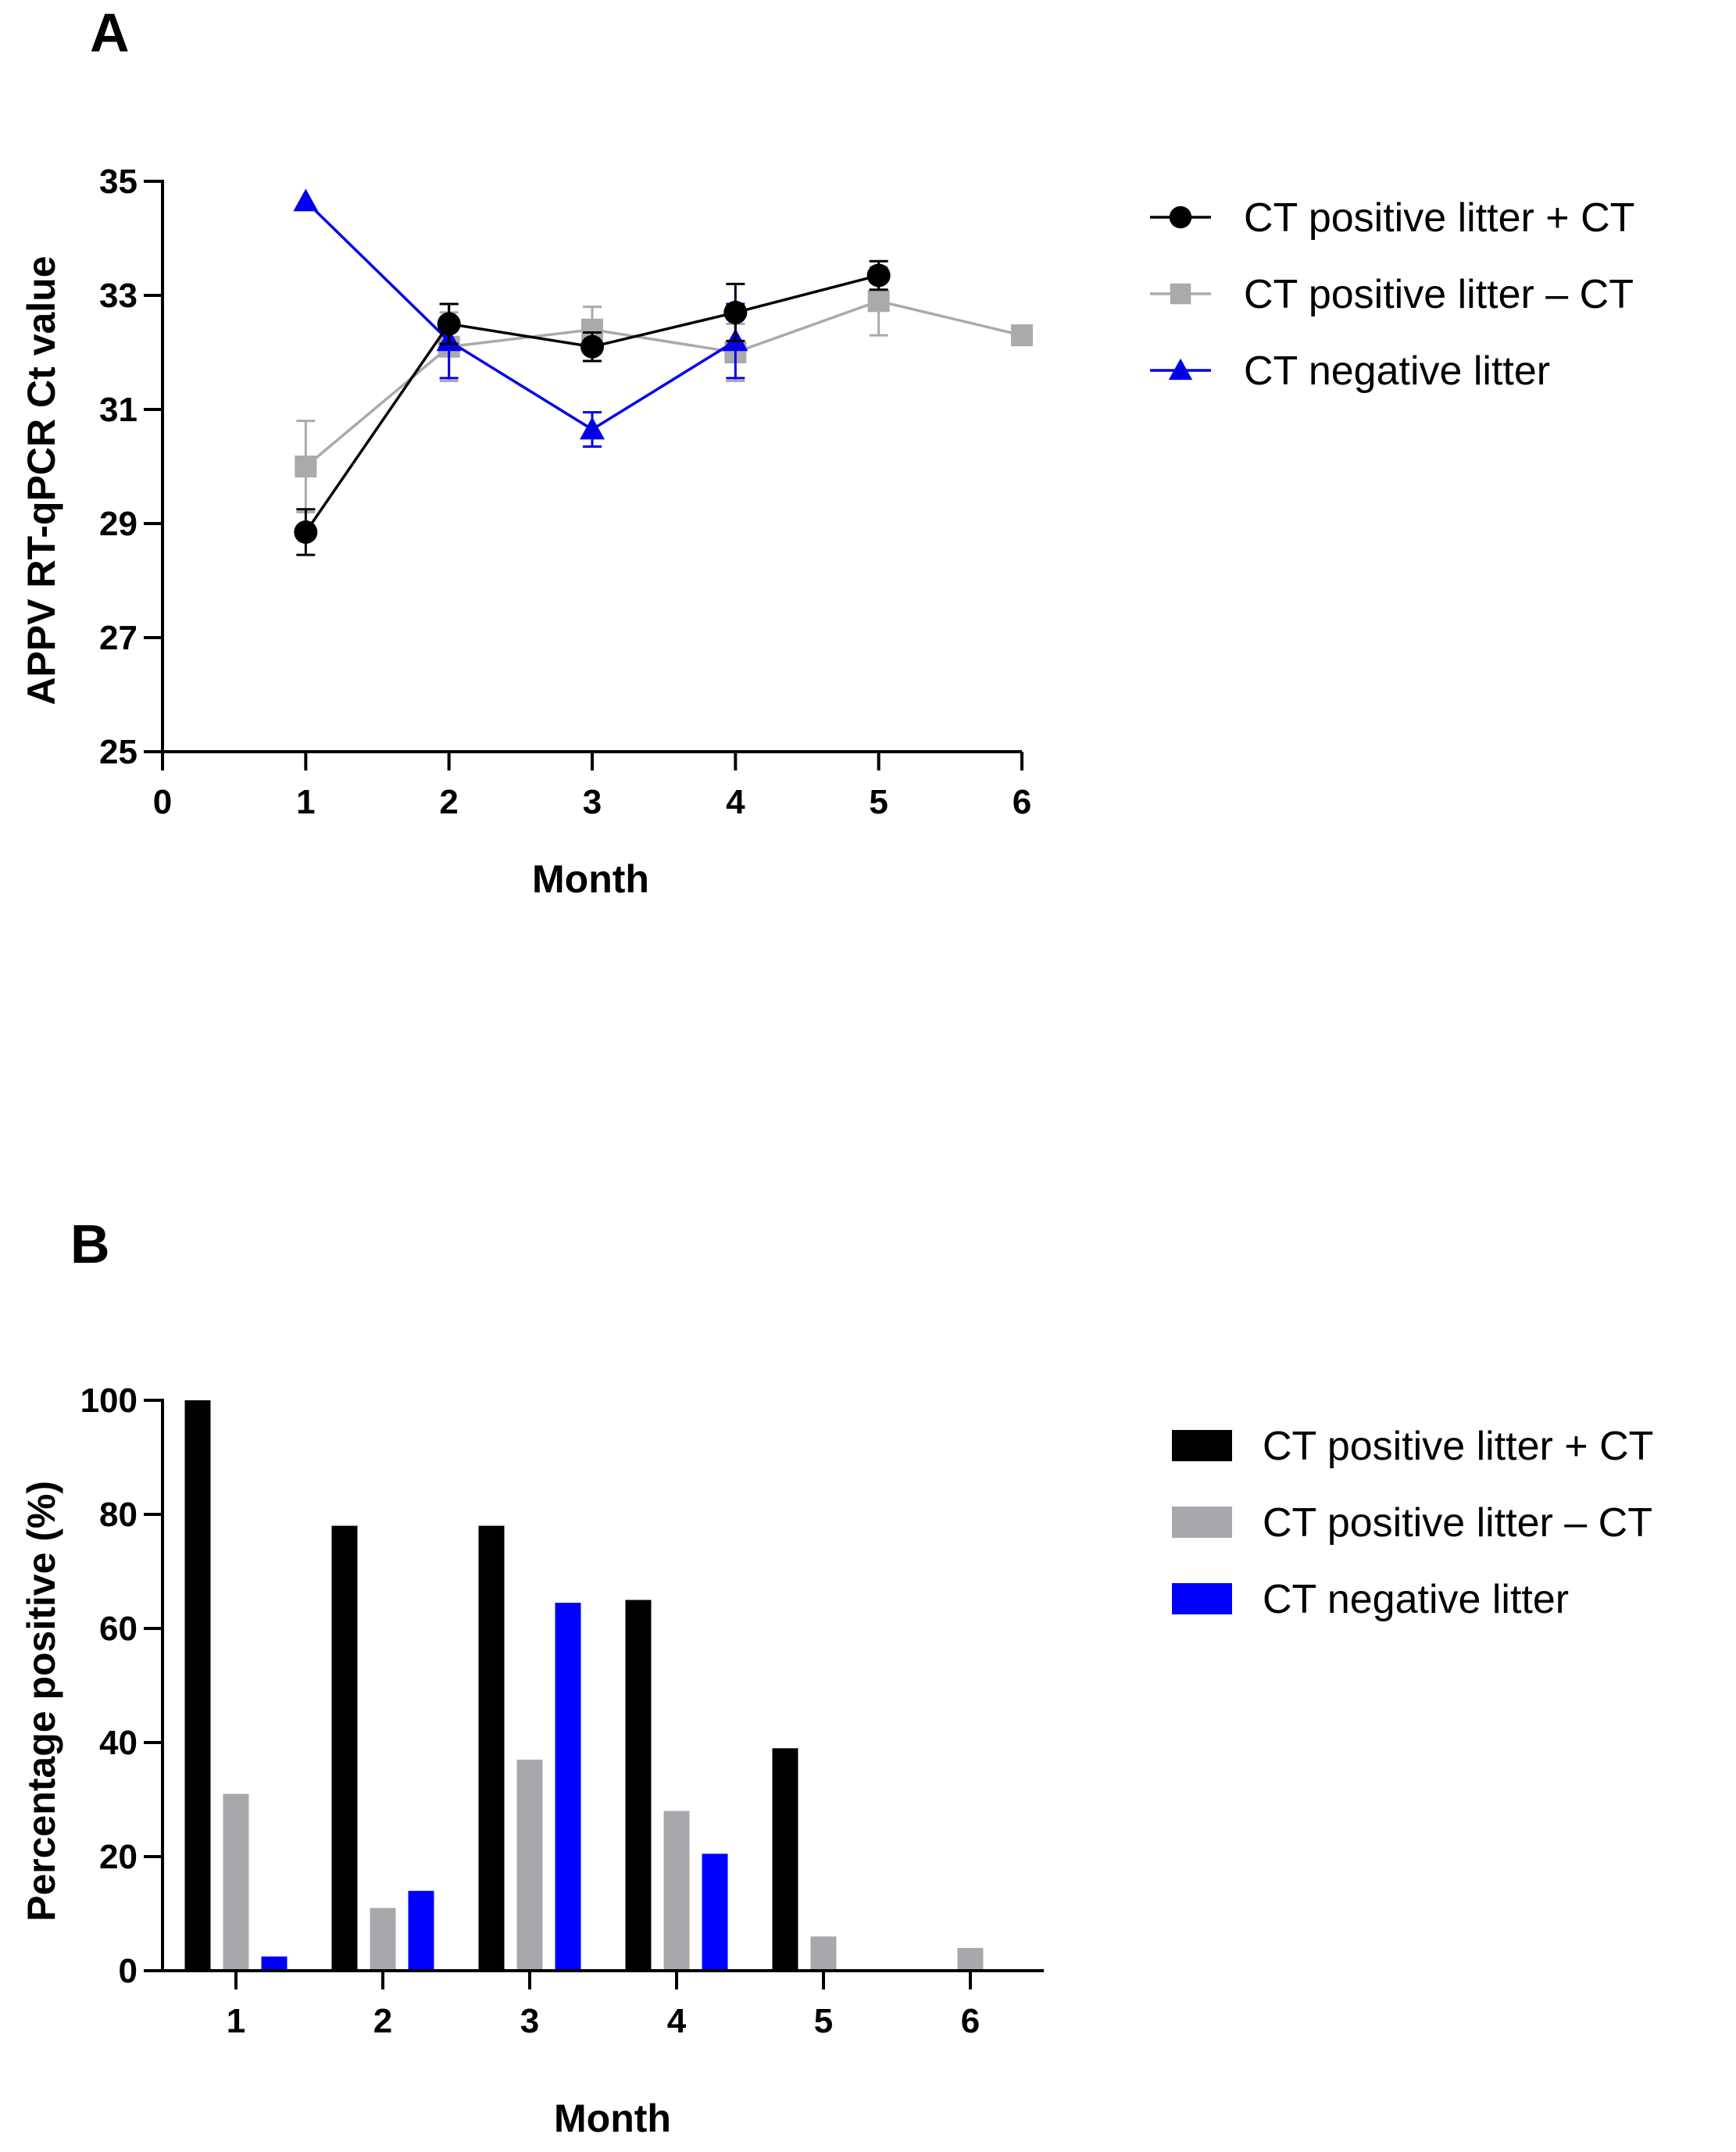  Describe the element at coordinates (110, 32) in the screenshot. I see `panel-a-label: A` at that location.